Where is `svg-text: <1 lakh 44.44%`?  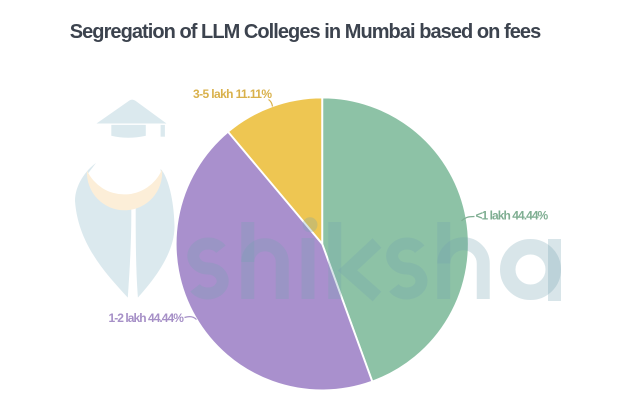
svg-text: <1 lakh 44.44% is located at coordinates (512, 216).